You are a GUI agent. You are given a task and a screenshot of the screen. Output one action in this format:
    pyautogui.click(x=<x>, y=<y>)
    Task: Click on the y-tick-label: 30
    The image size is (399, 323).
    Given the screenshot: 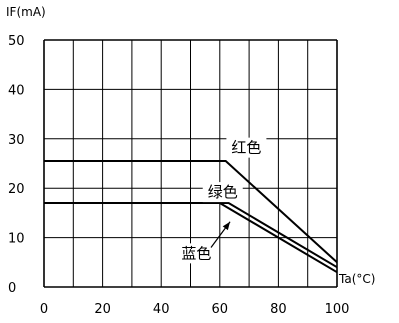 What is the action you would take?
    pyautogui.click(x=16, y=140)
    